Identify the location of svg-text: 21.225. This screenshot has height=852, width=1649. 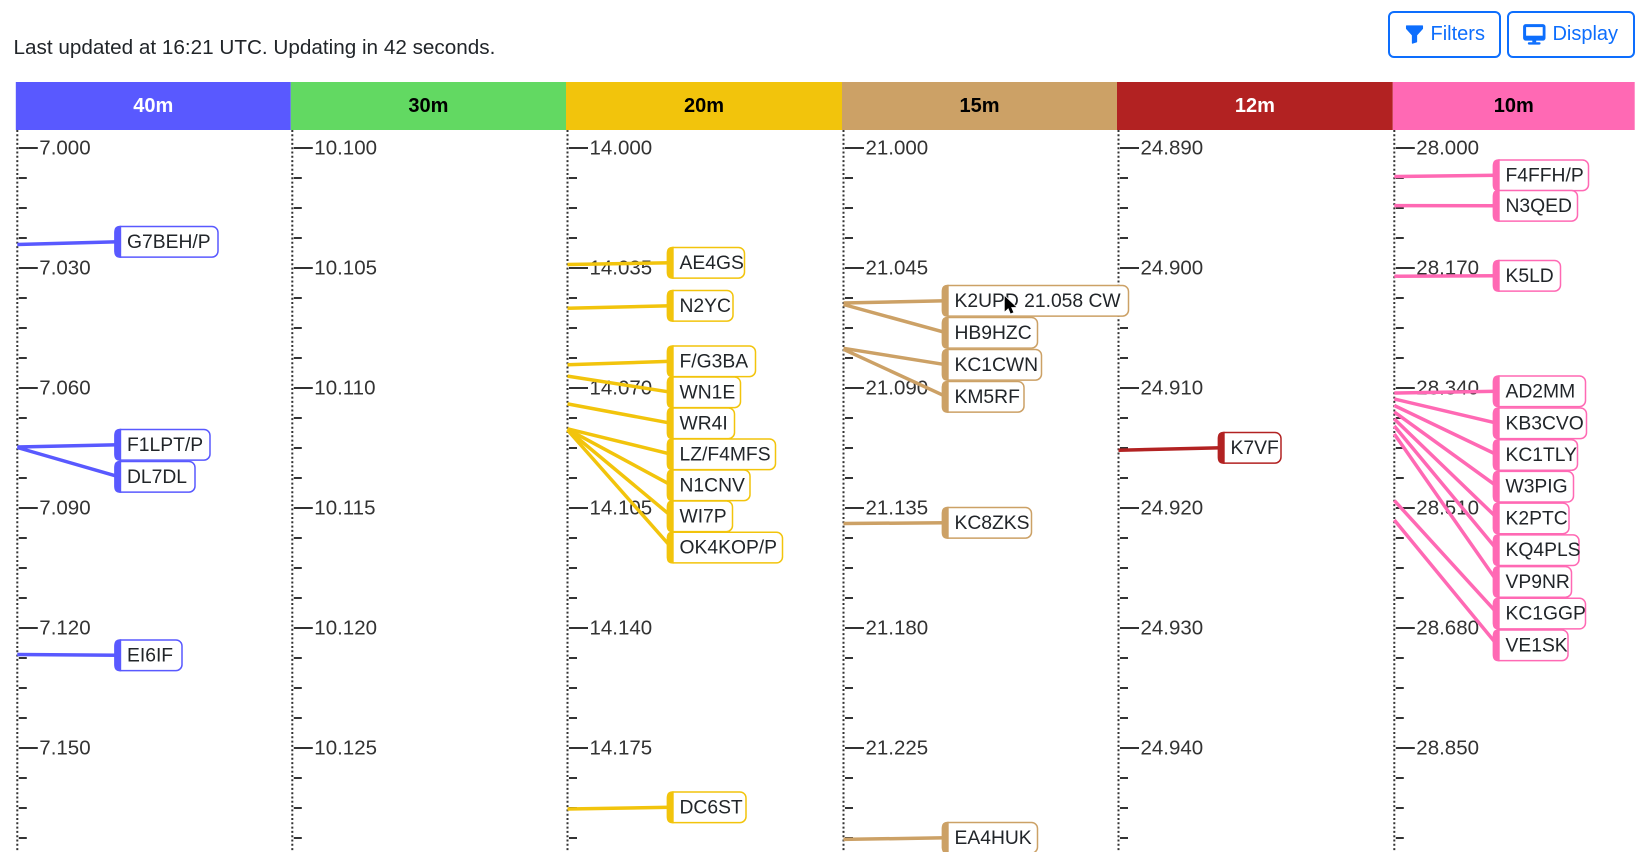
(897, 748).